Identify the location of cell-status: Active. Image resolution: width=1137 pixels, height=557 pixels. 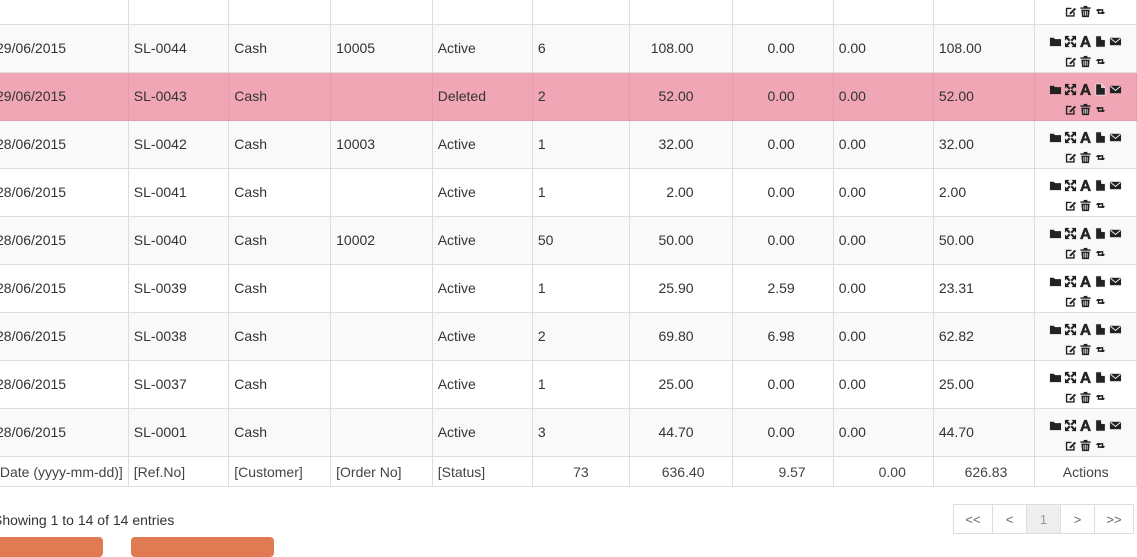
(482, 336).